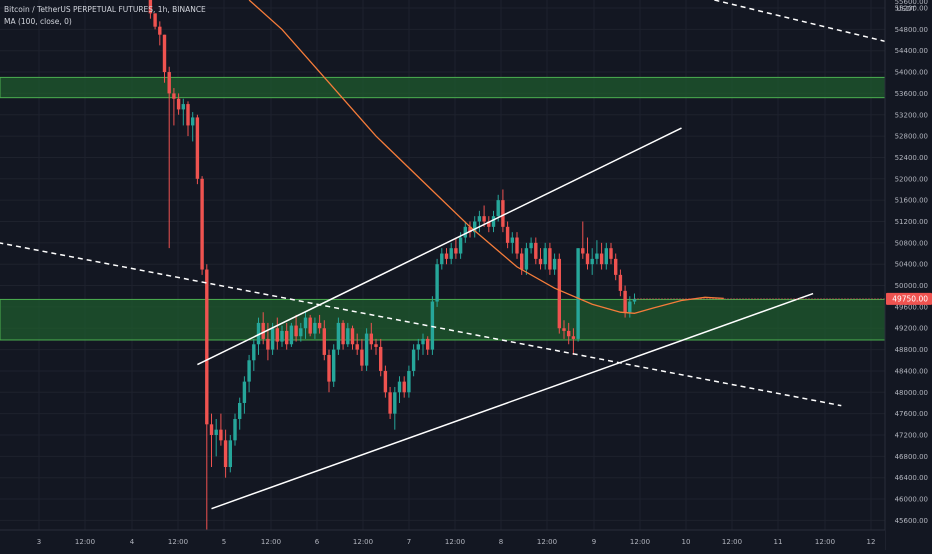  Describe the element at coordinates (317, 542) in the screenshot. I see `time-tick-label: 6` at that location.